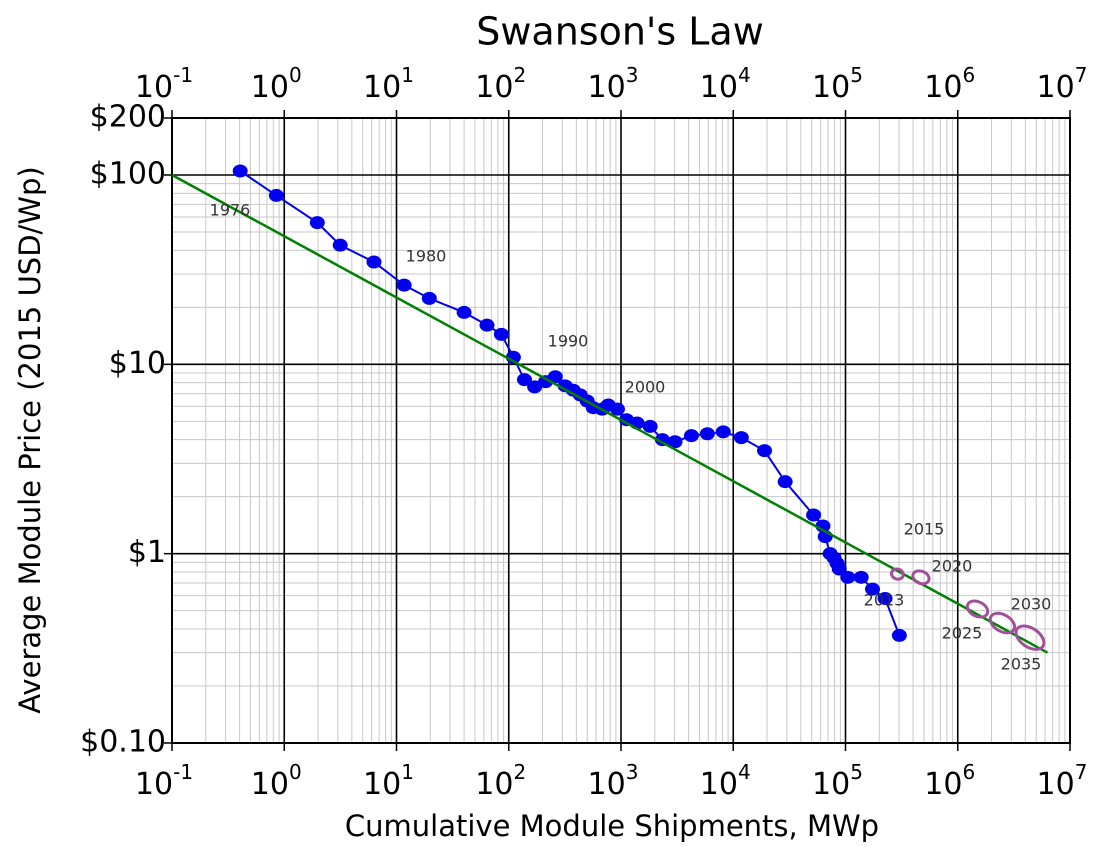  Describe the element at coordinates (230, 210) in the screenshot. I see `annotation: 1976` at that location.